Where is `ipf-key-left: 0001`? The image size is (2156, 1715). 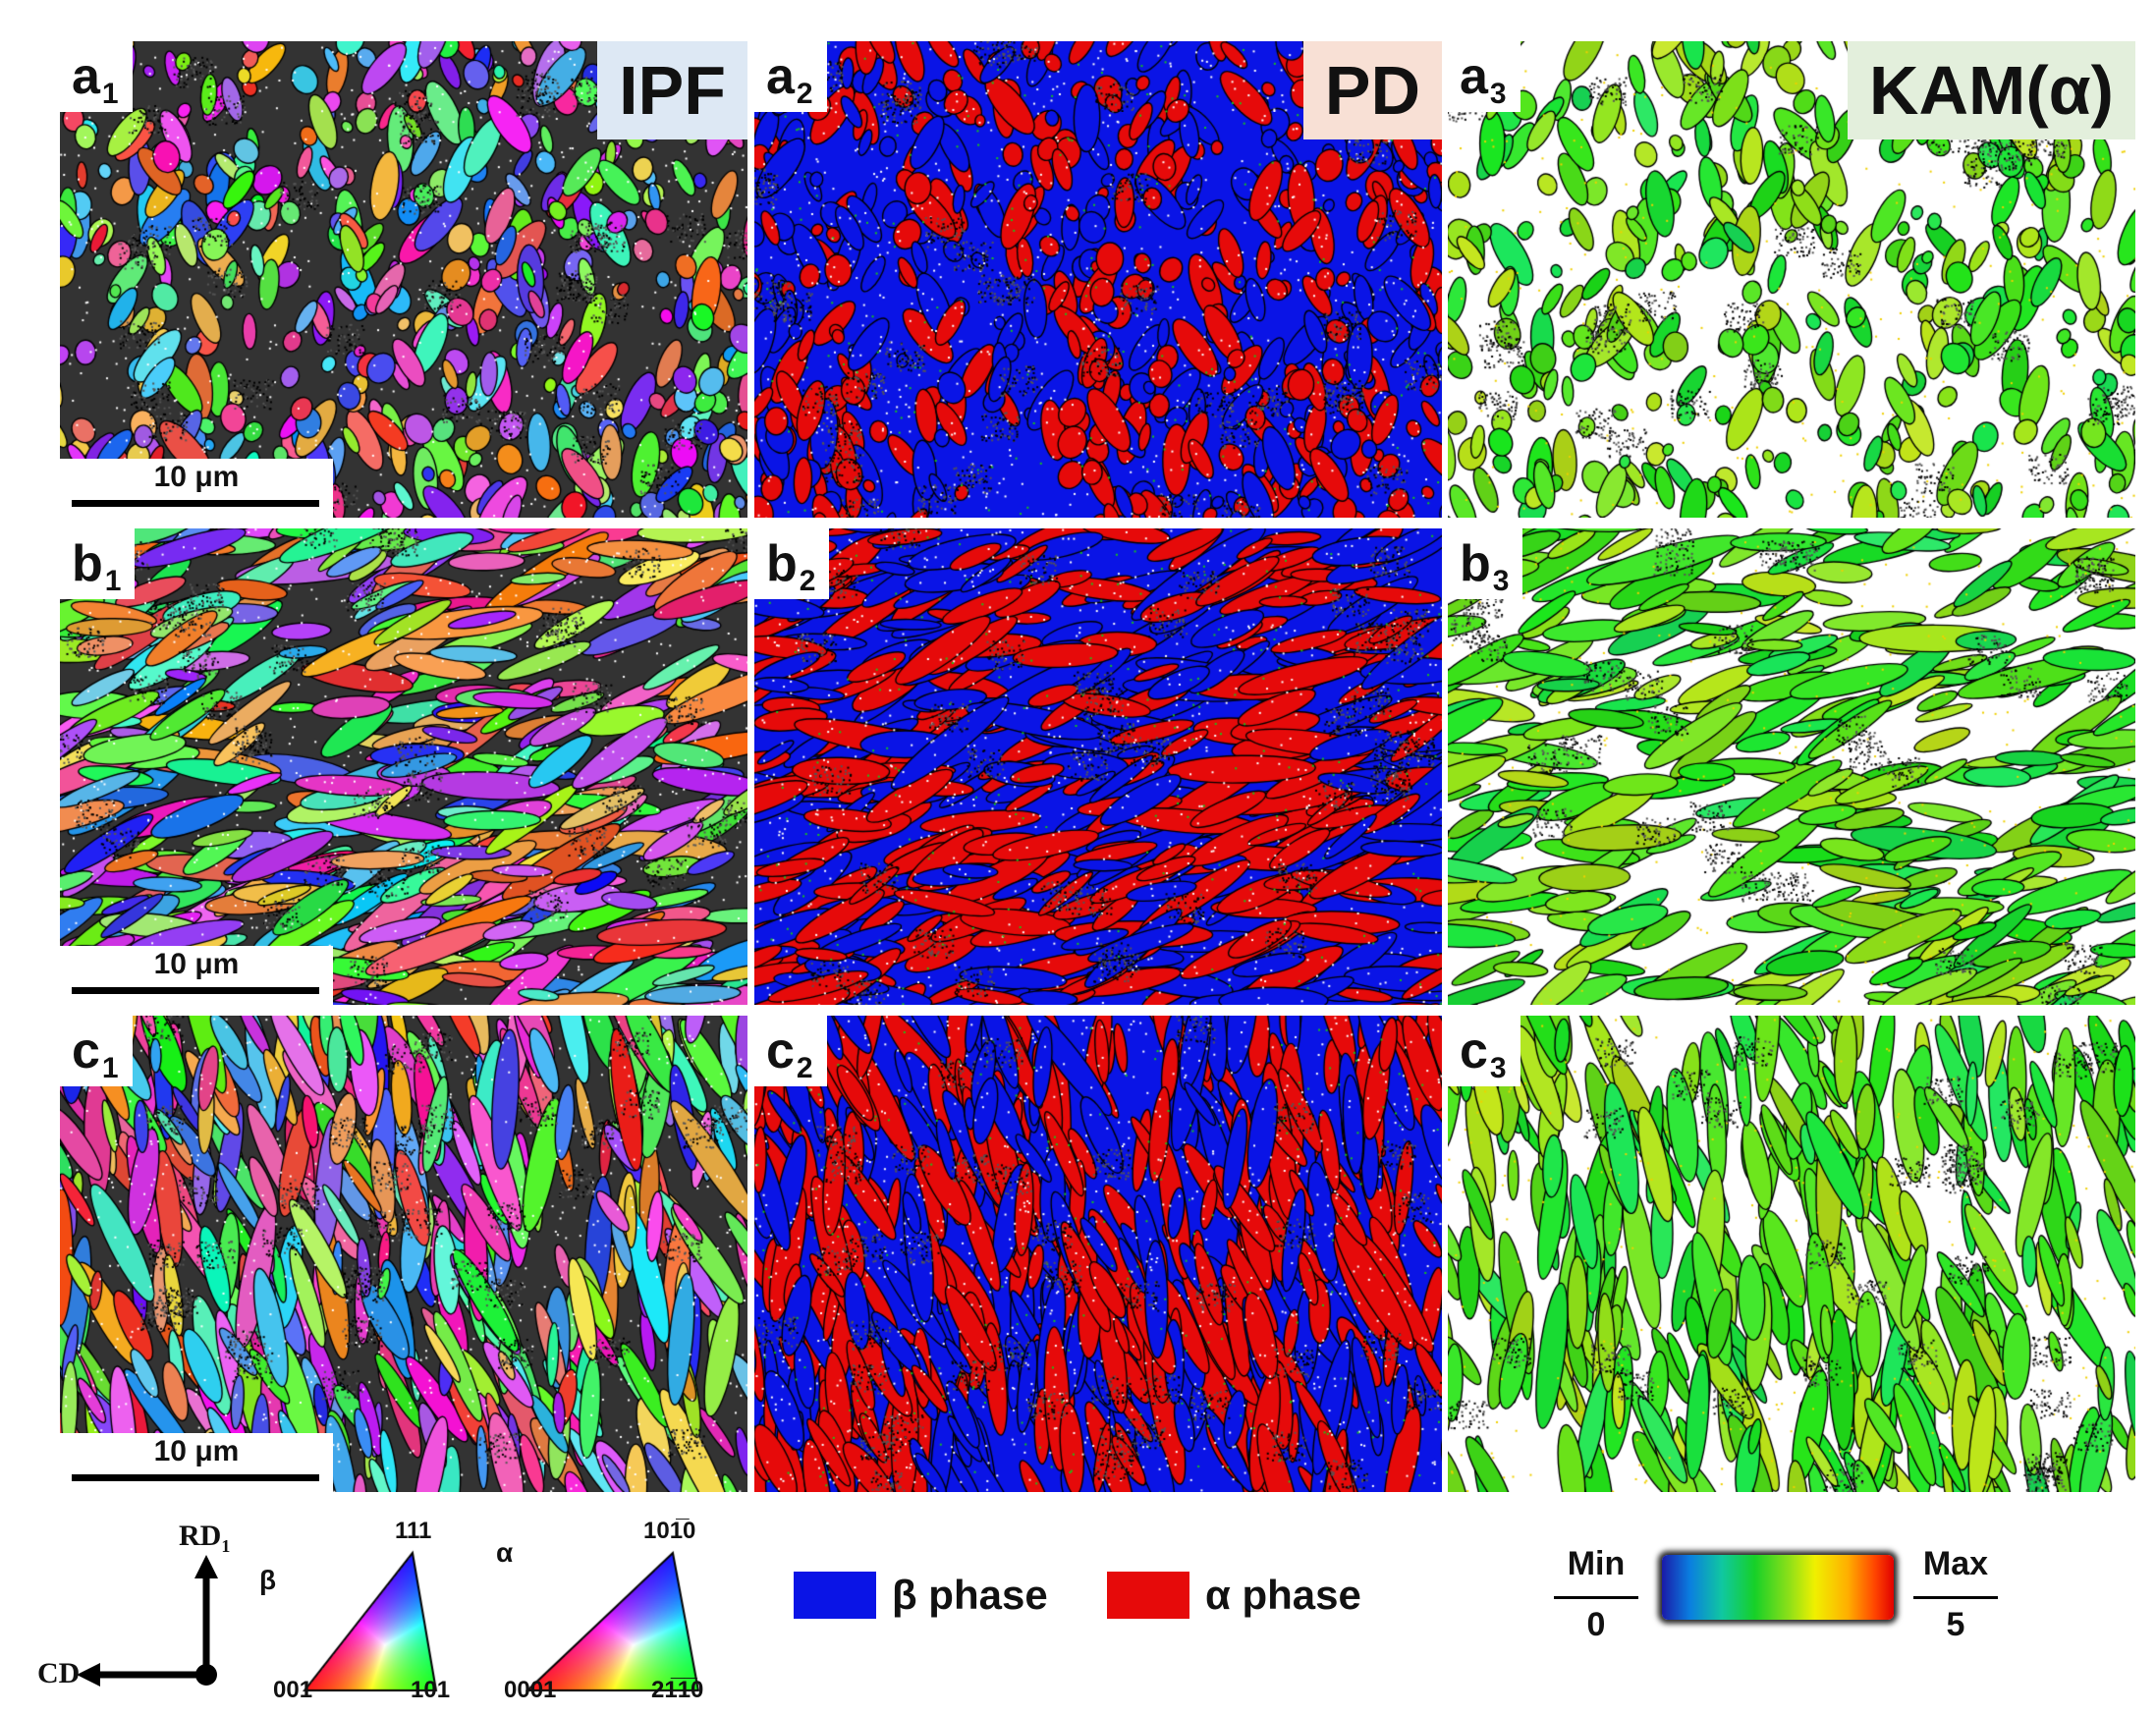
ipf-key-left: 0001 is located at coordinates (530, 1690).